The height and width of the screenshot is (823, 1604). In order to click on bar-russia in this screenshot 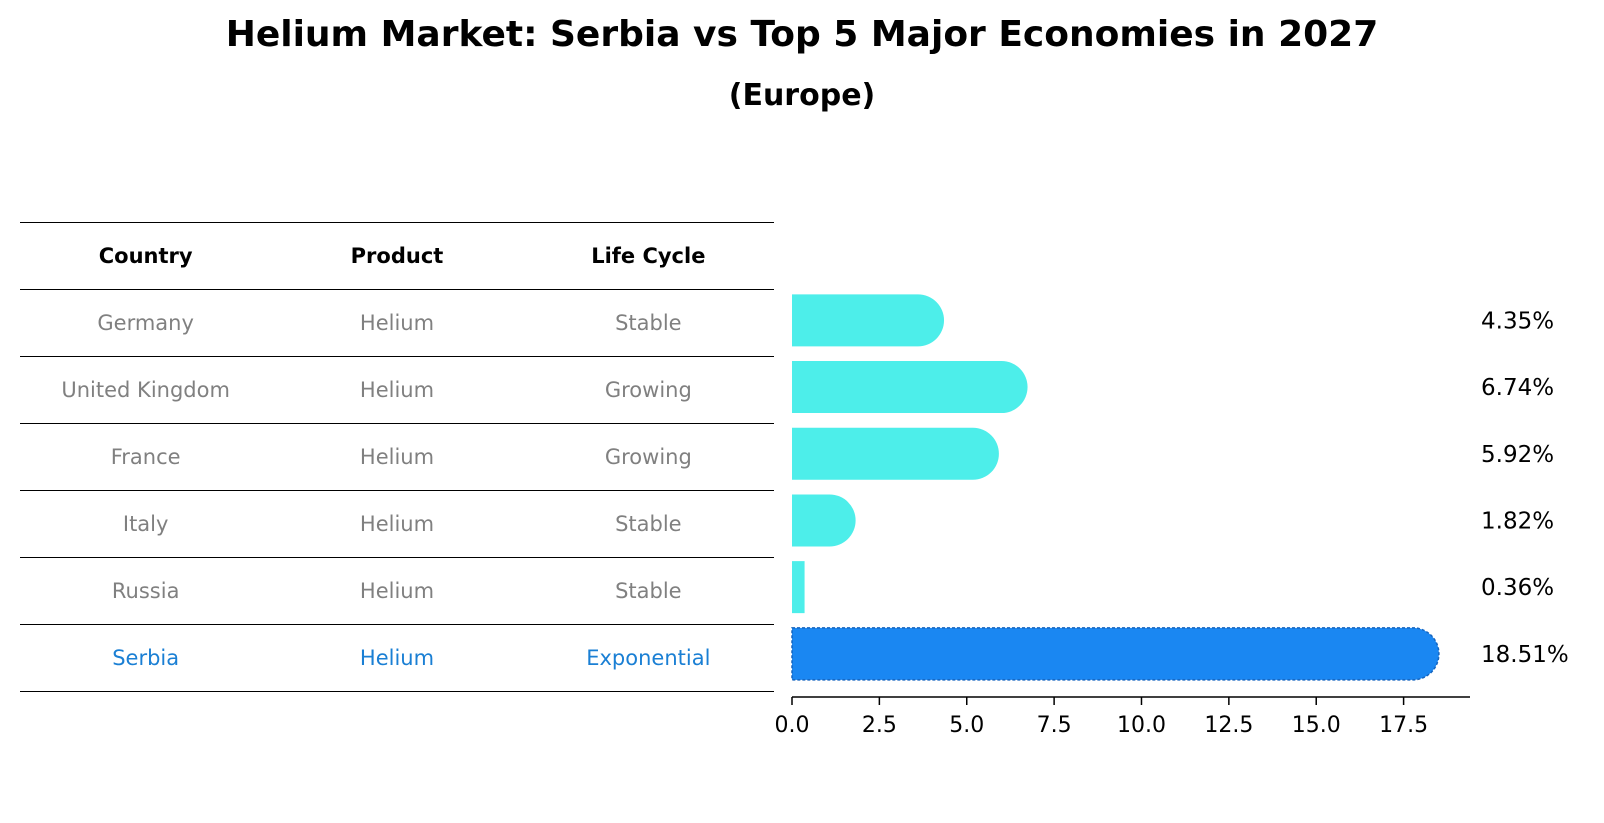, I will do `click(798, 587)`.